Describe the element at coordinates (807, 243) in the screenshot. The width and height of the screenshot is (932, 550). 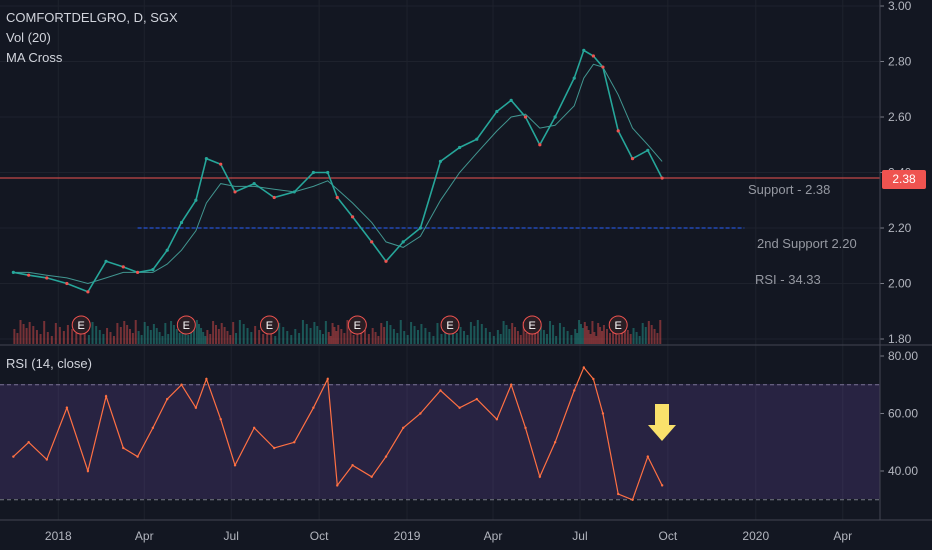
I see `second-support-annotation: 2nd Support 2.20` at that location.